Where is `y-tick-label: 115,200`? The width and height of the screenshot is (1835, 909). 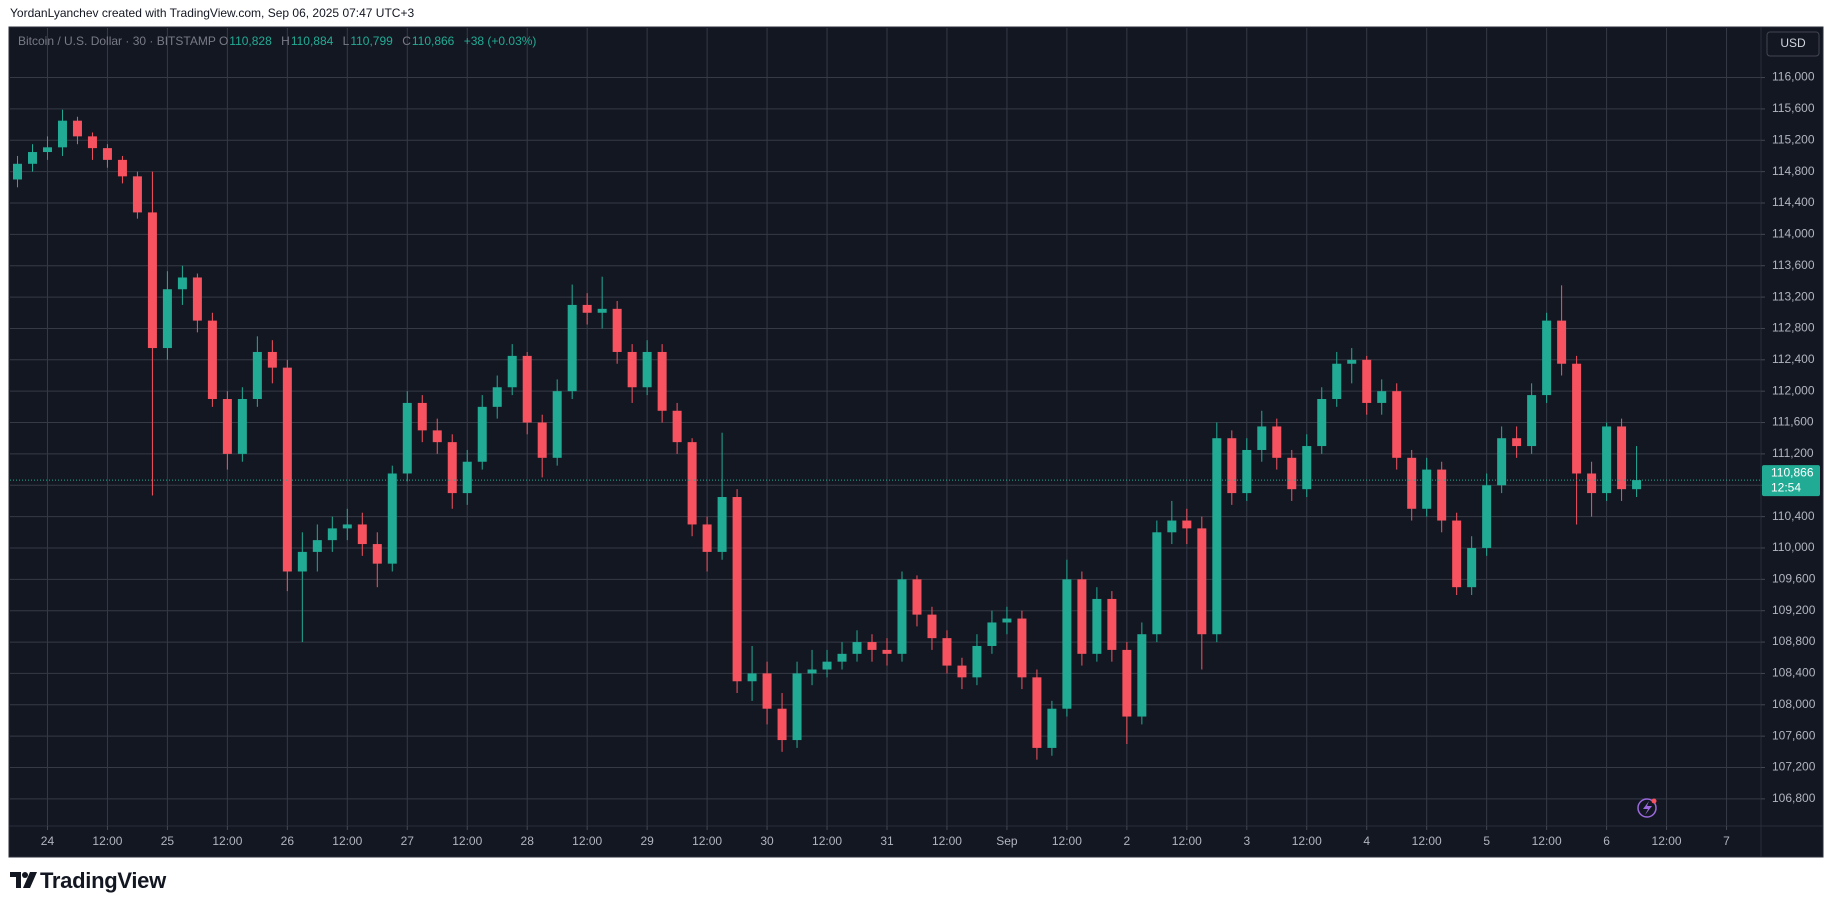
y-tick-label: 115,200 is located at coordinates (1793, 139).